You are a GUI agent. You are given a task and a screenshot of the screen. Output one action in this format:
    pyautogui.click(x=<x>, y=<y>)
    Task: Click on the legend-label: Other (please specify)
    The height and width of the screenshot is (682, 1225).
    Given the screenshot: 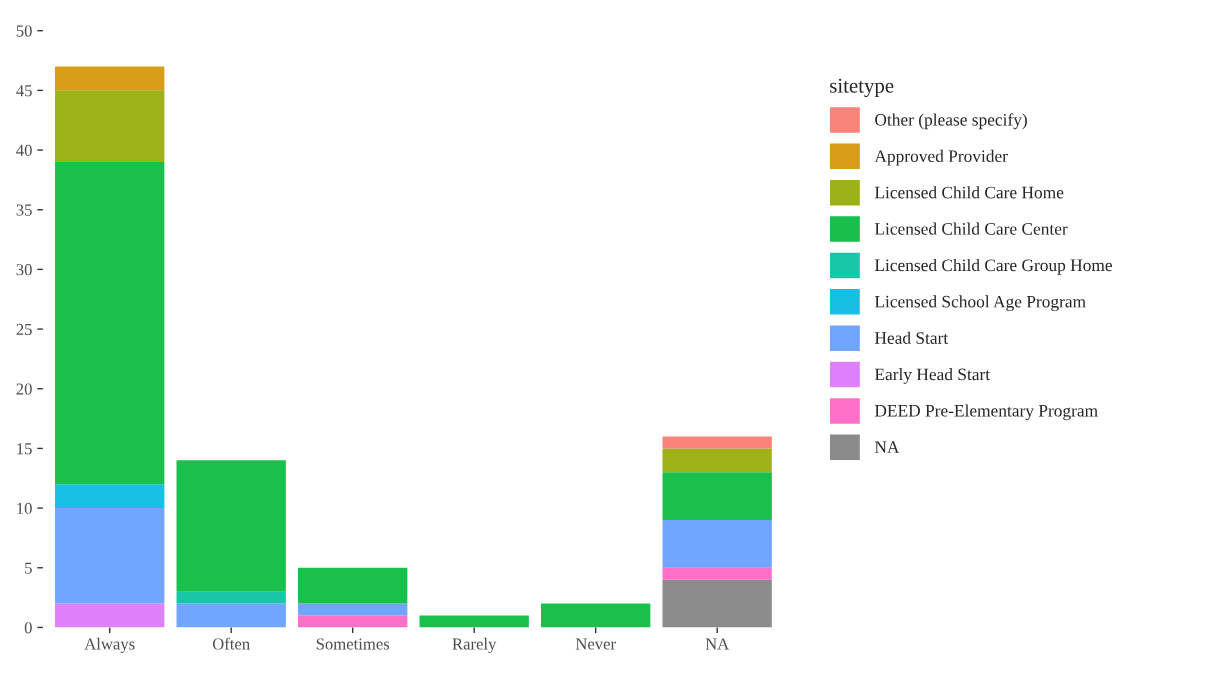 What is the action you would take?
    pyautogui.click(x=951, y=121)
    